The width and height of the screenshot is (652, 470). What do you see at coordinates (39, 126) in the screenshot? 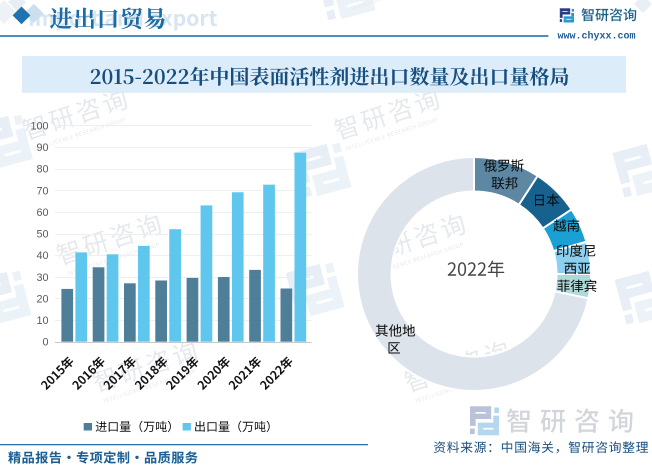
I see `svg-text: 100` at bounding box center [39, 126].